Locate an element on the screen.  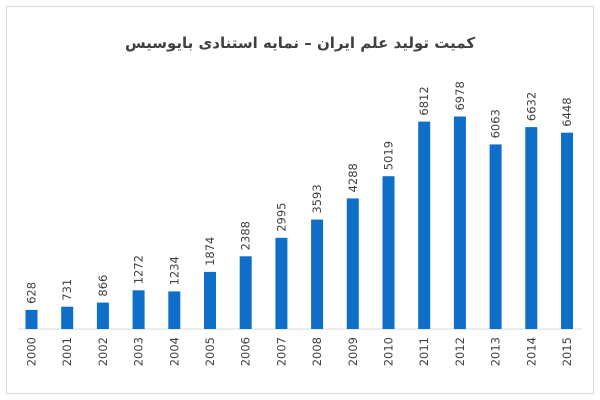
bar-2013 is located at coordinates (495, 236).